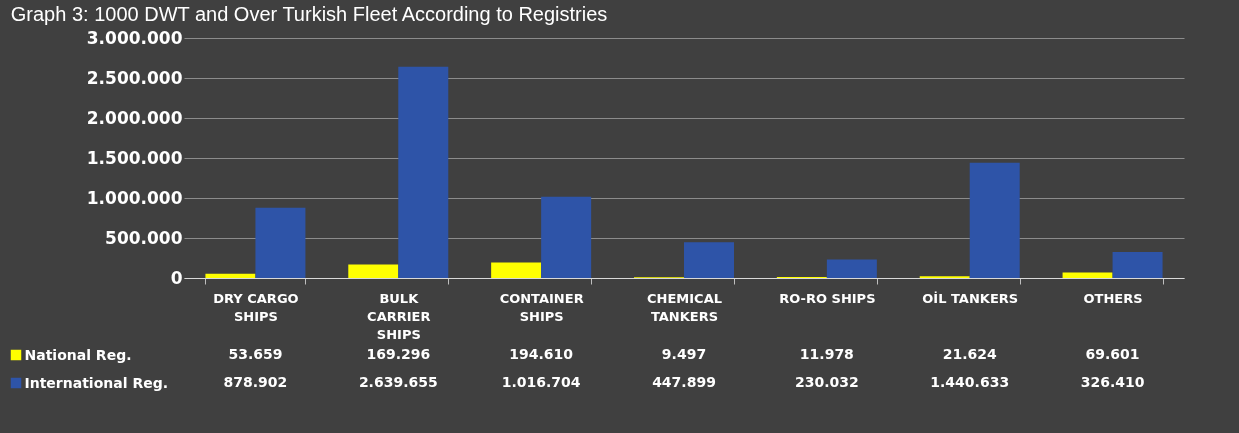  I want to click on y-tick-label: 2.000.000, so click(134, 117).